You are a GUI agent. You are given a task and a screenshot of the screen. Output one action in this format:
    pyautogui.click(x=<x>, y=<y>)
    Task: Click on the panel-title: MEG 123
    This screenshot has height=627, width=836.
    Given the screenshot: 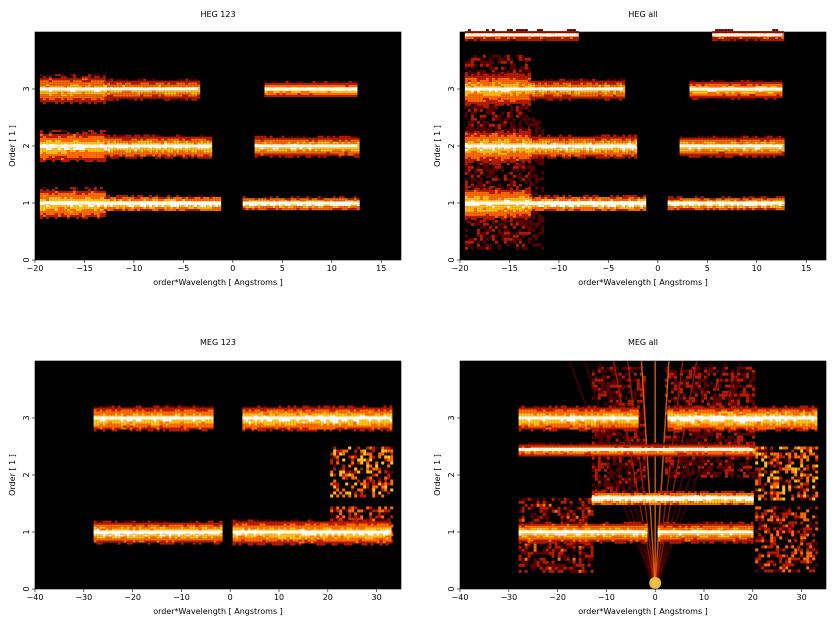 What is the action you would take?
    pyautogui.click(x=218, y=342)
    